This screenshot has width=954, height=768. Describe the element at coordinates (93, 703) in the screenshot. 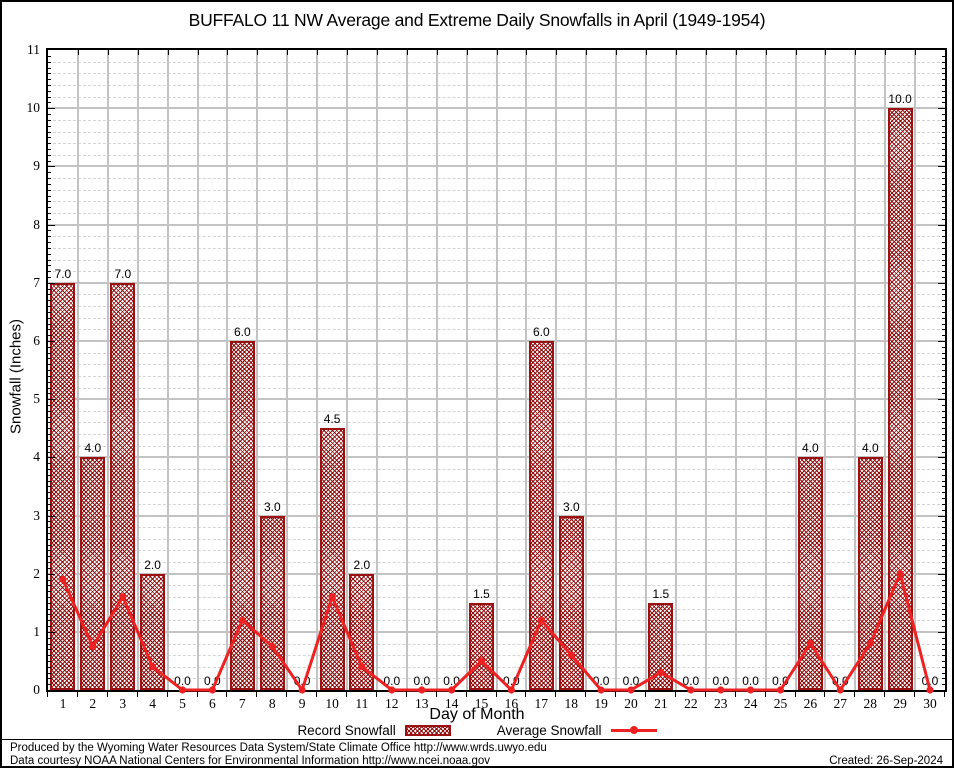

I see `x-tick-label: 2` at that location.